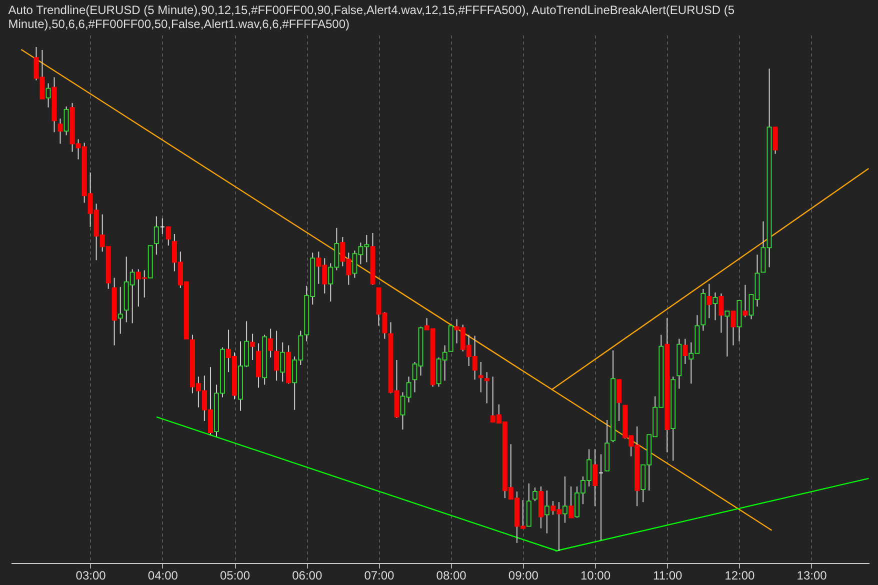 This screenshot has height=585, width=878. Describe the element at coordinates (307, 575) in the screenshot. I see `x-tick-label: 06:00` at that location.